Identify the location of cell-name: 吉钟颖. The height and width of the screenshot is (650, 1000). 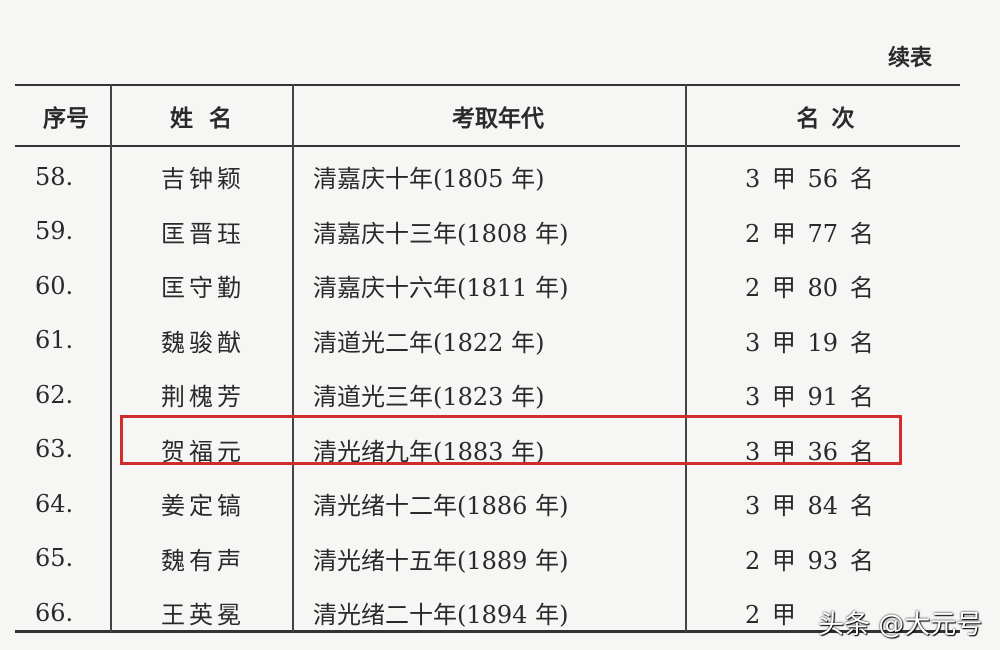
(203, 179).